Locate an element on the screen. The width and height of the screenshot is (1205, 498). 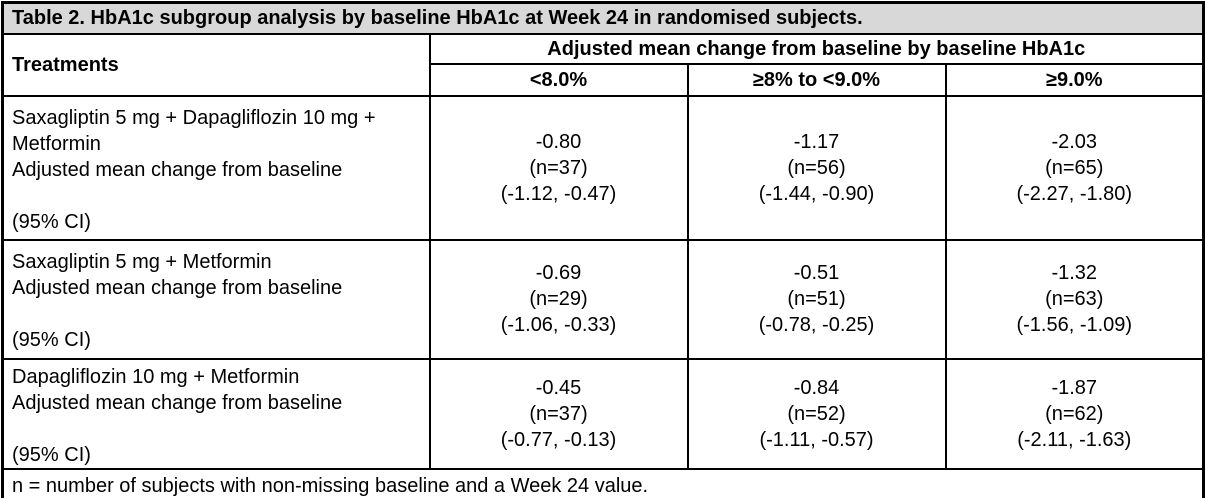
subheader-lt-8pct: <8.0% is located at coordinates (558, 79).